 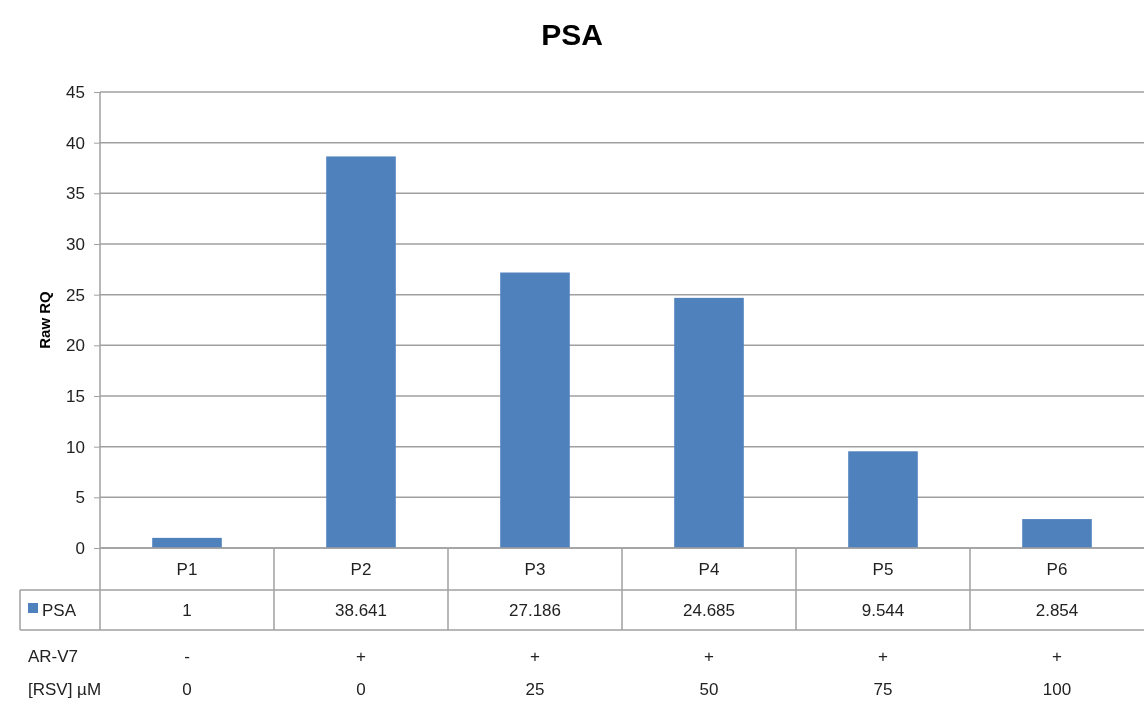 What do you see at coordinates (44, 319) in the screenshot?
I see `y-axis-title: Raw RQ` at bounding box center [44, 319].